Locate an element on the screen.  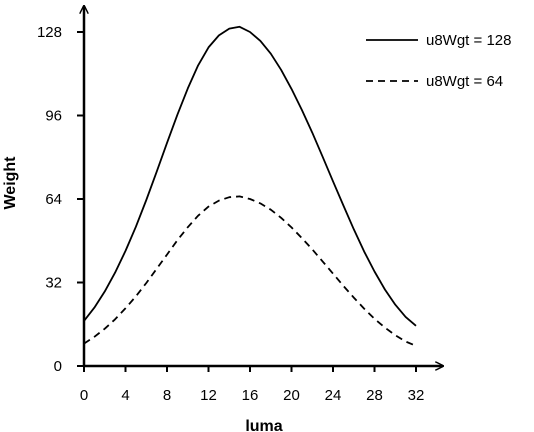
y-axis-title: Weight is located at coordinates (10, 183).